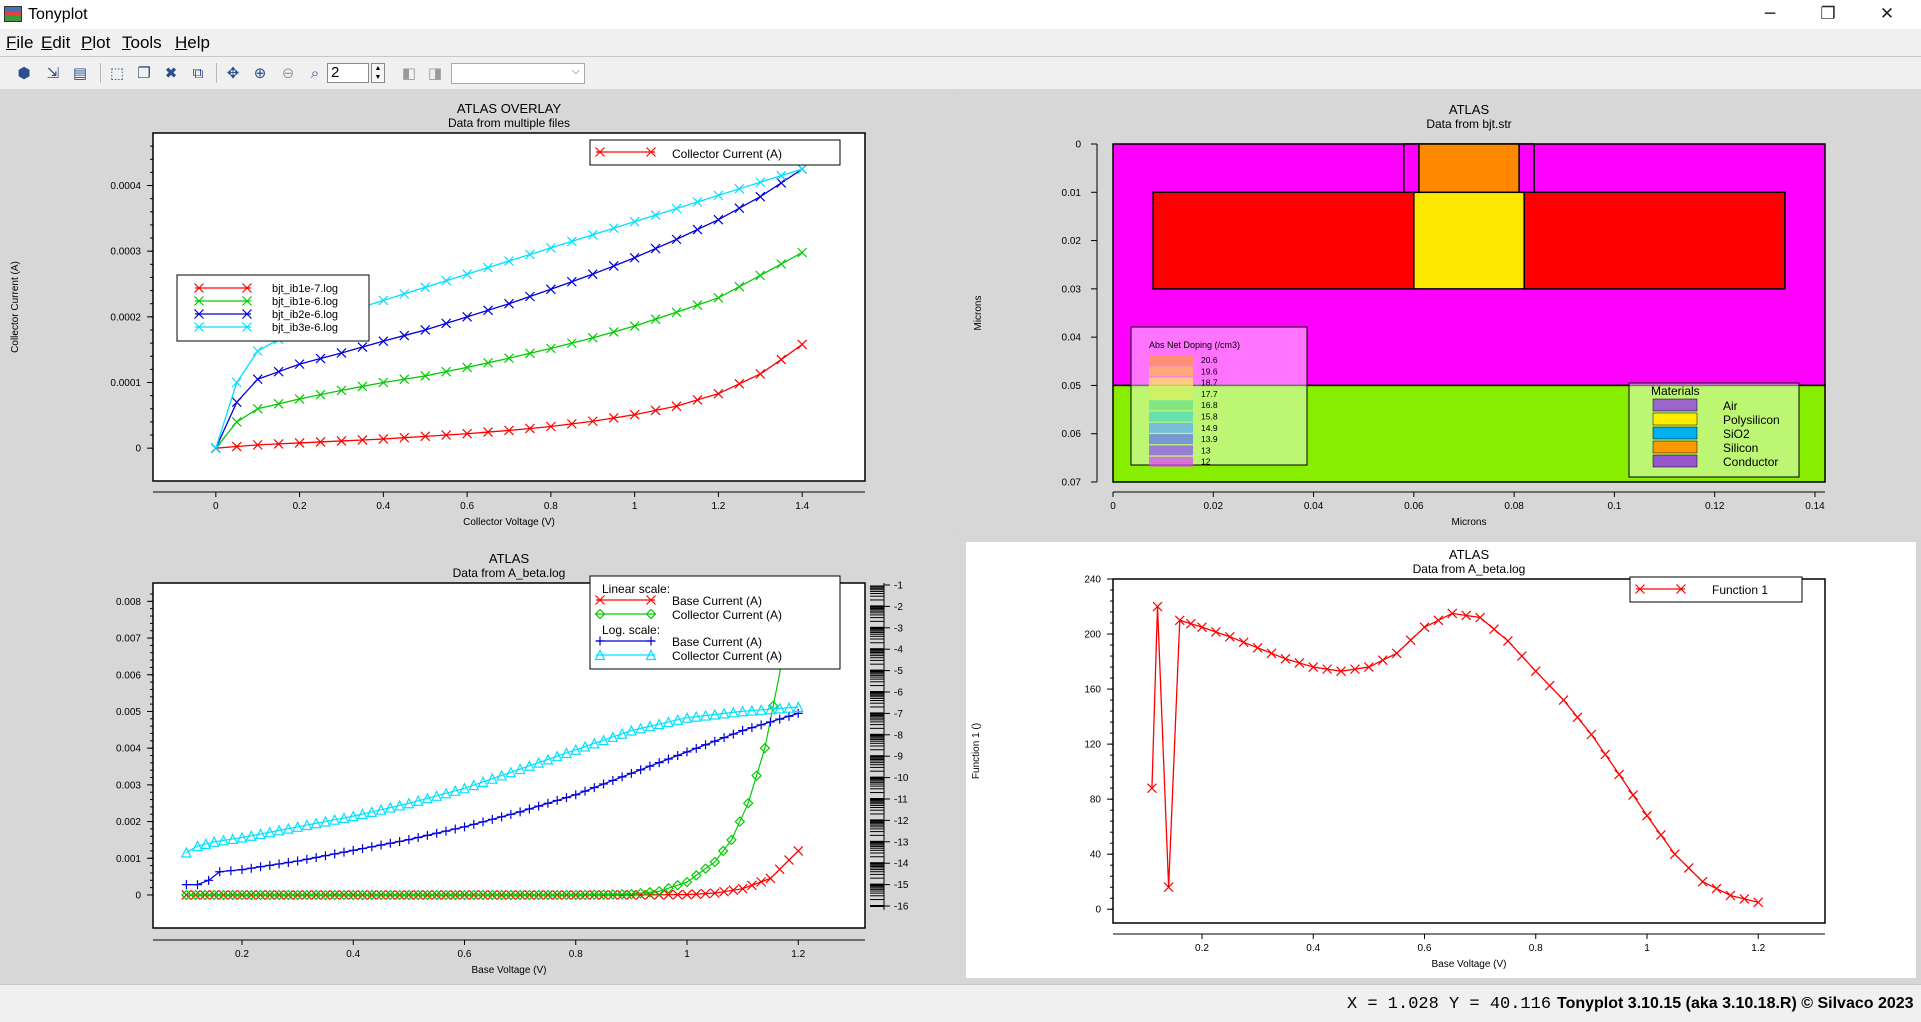 The image size is (1921, 1022). What do you see at coordinates (80, 73) in the screenshot?
I see `print-icon: ▤` at bounding box center [80, 73].